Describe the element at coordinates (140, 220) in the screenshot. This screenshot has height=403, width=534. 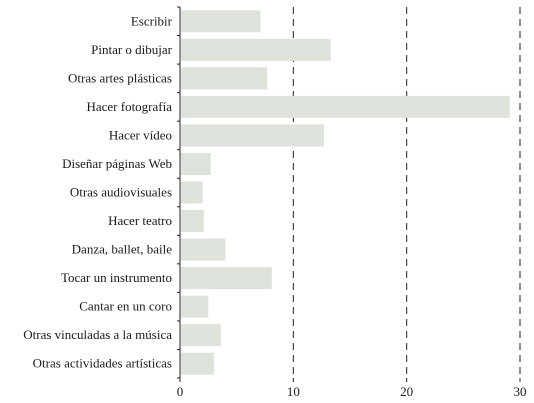
I see `category-label: Hacer teatro` at that location.